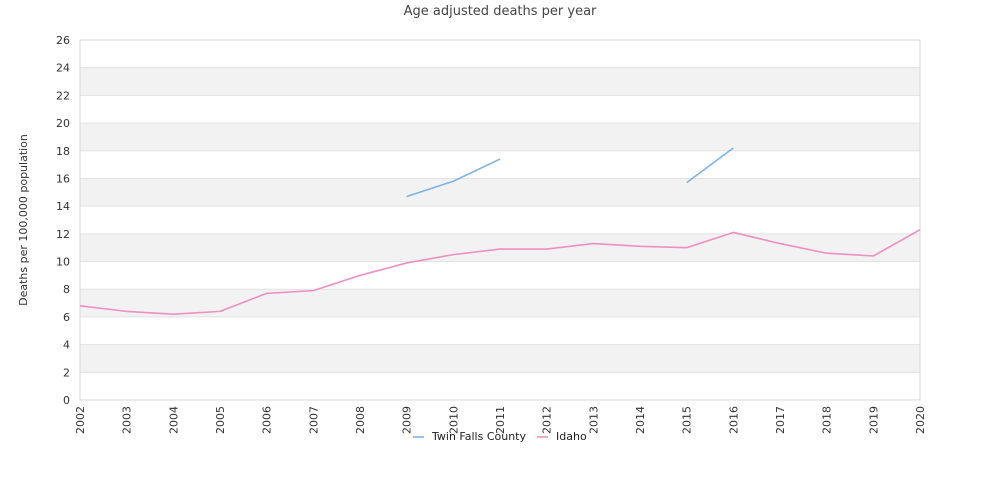 The image size is (1000, 500). What do you see at coordinates (66, 289) in the screenshot?
I see `y-tick-label: 8` at bounding box center [66, 289].